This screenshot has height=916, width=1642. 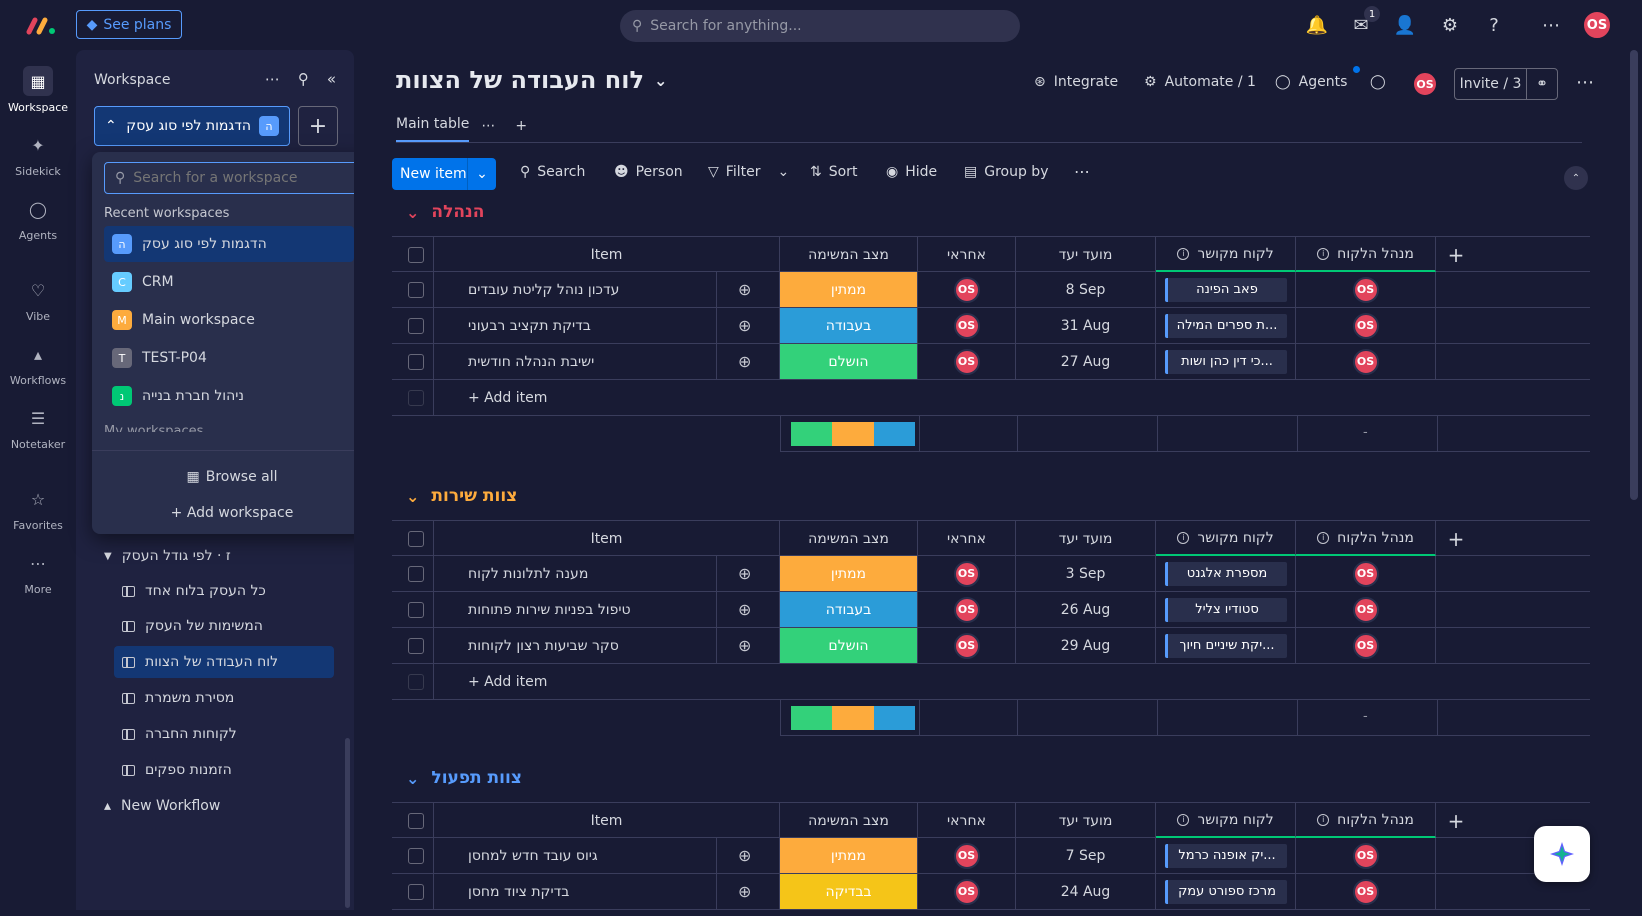 I want to click on status-label: בבדיקה, so click(x=848, y=891).